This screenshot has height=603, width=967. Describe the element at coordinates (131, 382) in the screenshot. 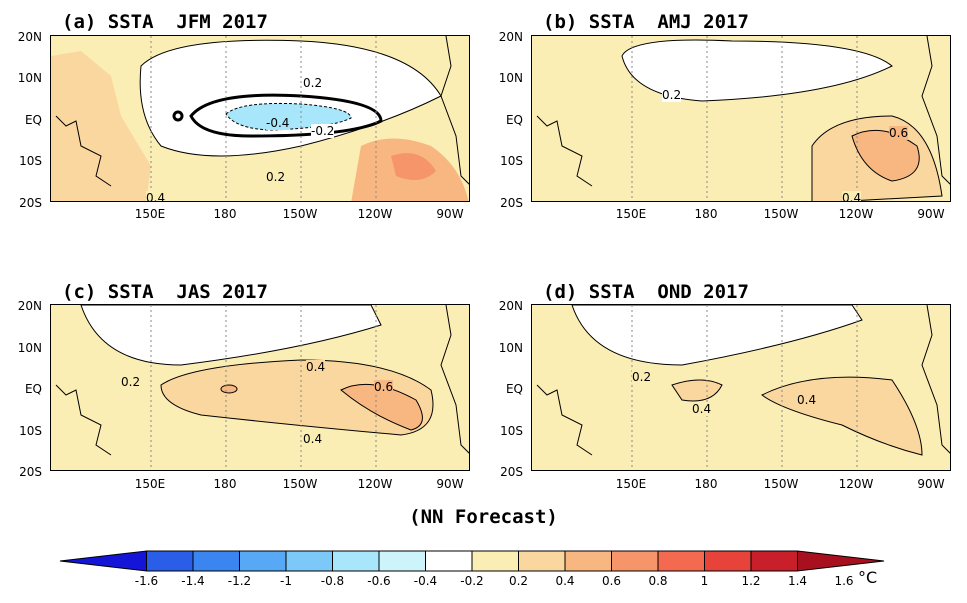

I see `panel-c-contour-label-1: 0.2` at that location.